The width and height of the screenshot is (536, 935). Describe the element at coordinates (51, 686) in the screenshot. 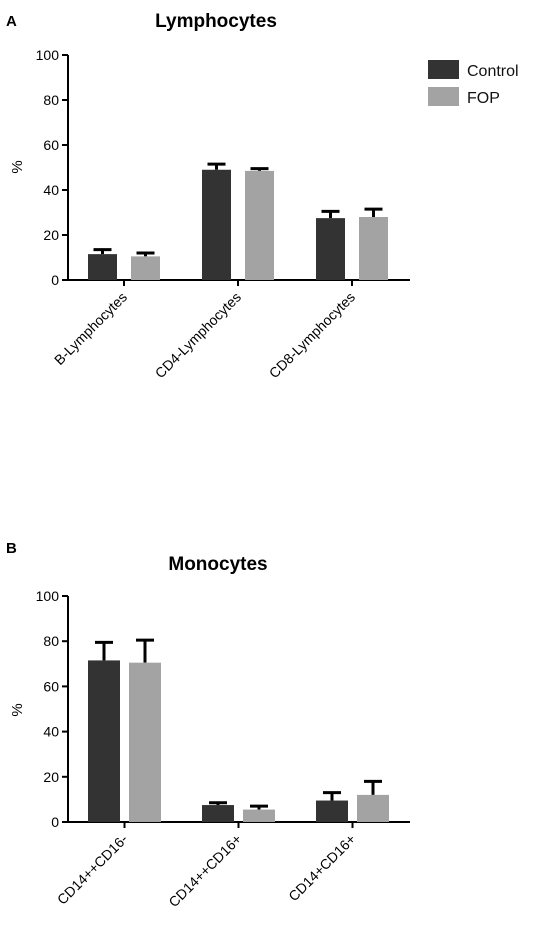

I see `chart-b-y-tick-label: 60` at that location.